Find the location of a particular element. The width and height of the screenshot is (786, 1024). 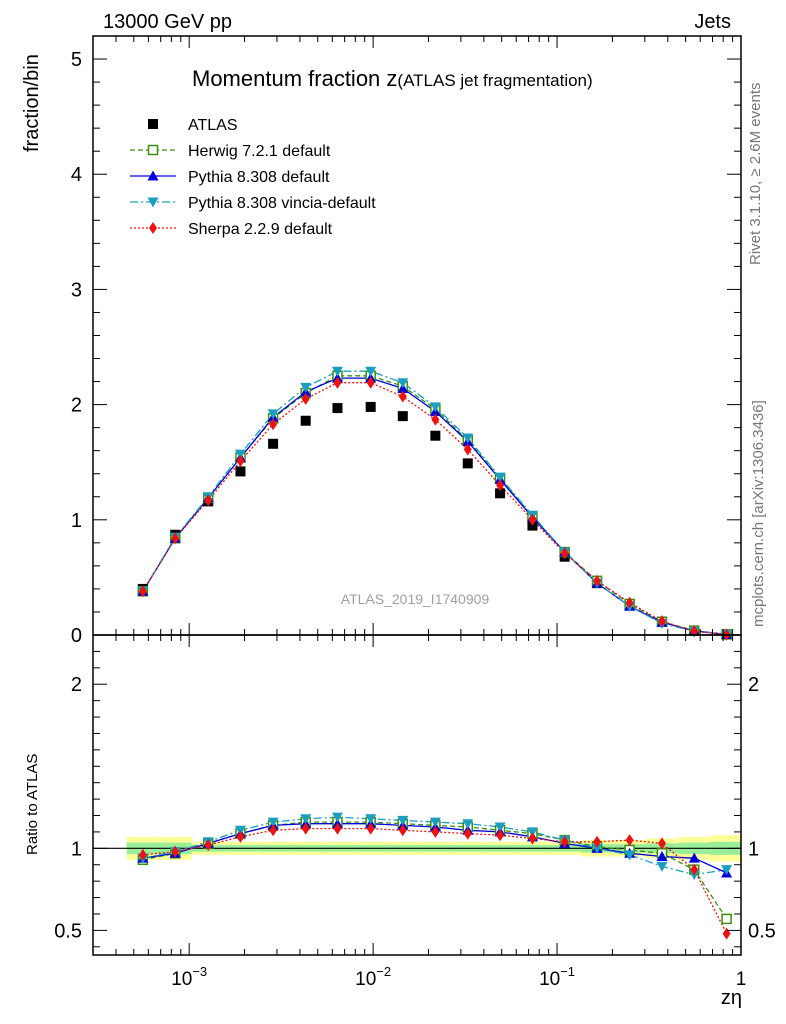

analysis-watermark: ATLAS_2019_I1740909 is located at coordinates (415, 599).